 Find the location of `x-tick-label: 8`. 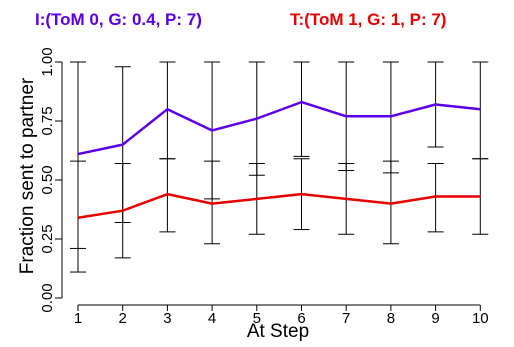

x-tick-label: 8 is located at coordinates (391, 318).